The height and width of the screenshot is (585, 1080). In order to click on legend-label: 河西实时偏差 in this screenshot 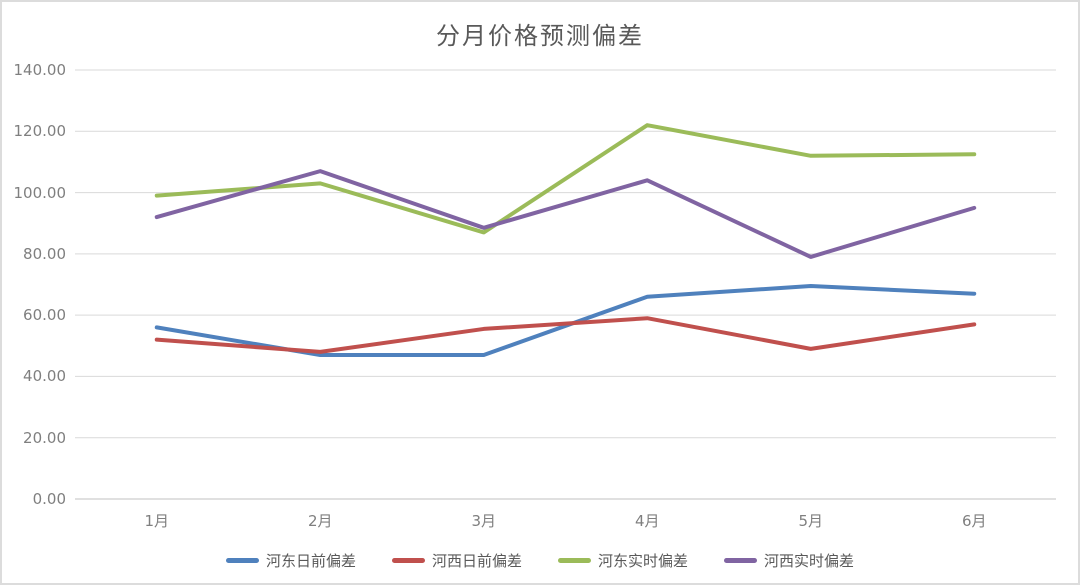, I will do `click(809, 561)`.